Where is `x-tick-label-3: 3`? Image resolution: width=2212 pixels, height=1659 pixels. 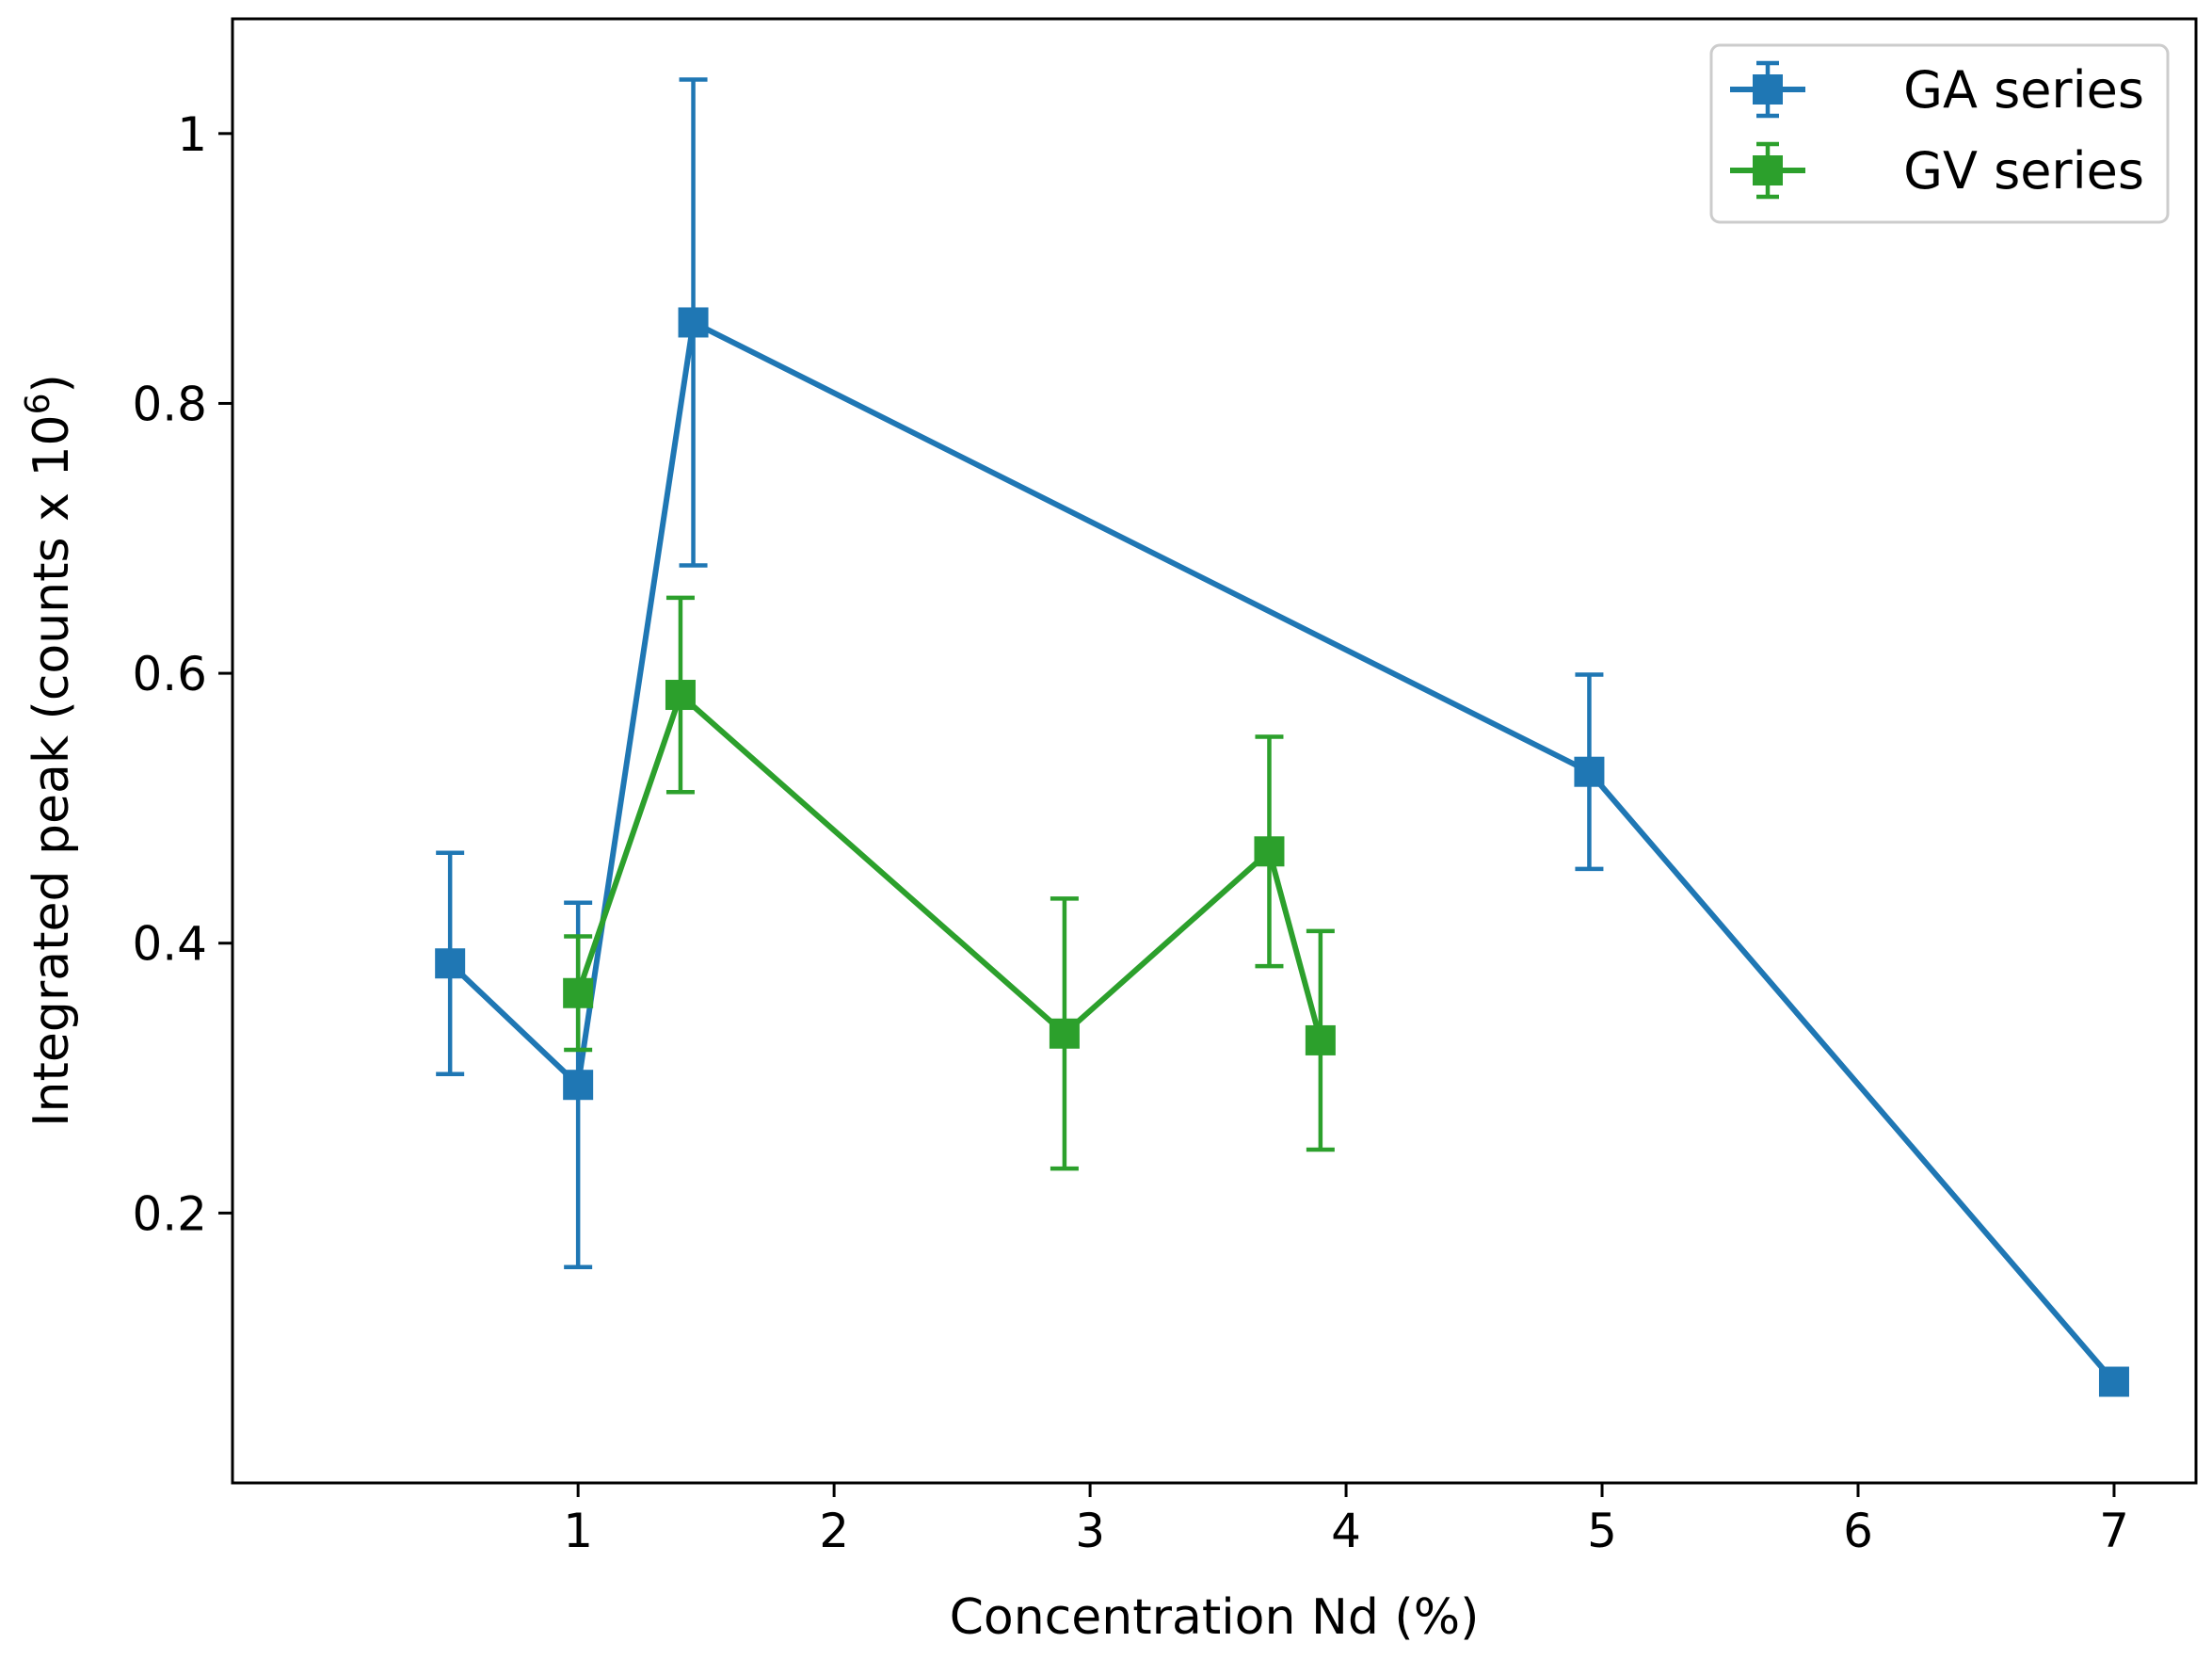
x-tick-label-3: 3 is located at coordinates (1090, 1531).